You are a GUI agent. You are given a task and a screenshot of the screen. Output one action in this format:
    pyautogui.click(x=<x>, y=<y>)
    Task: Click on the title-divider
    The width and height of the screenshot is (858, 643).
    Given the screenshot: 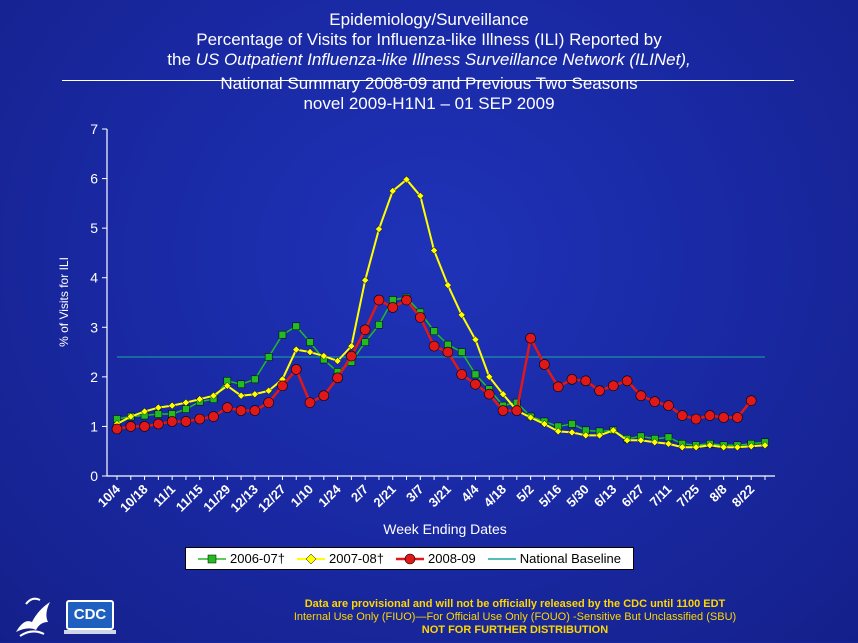 What is the action you would take?
    pyautogui.click(x=428, y=80)
    